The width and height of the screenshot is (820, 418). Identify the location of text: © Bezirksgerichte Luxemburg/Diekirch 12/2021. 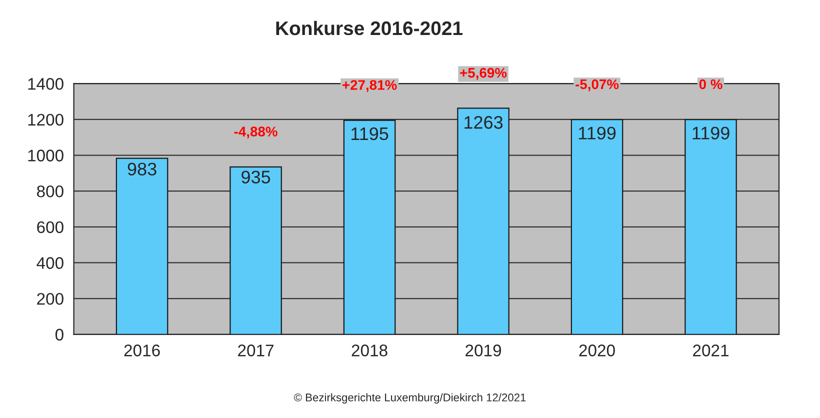
(410, 398).